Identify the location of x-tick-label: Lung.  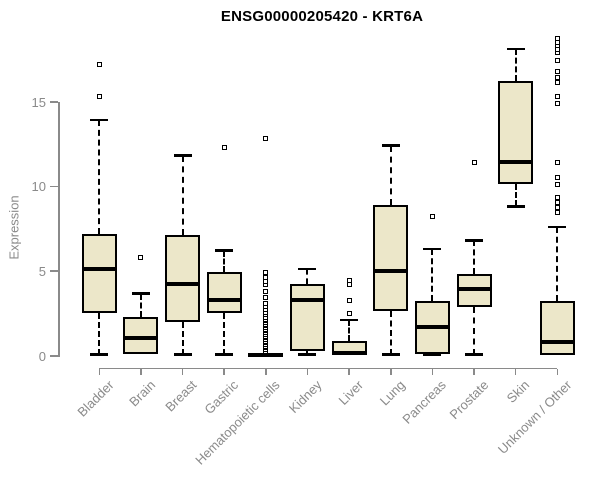
(392, 393).